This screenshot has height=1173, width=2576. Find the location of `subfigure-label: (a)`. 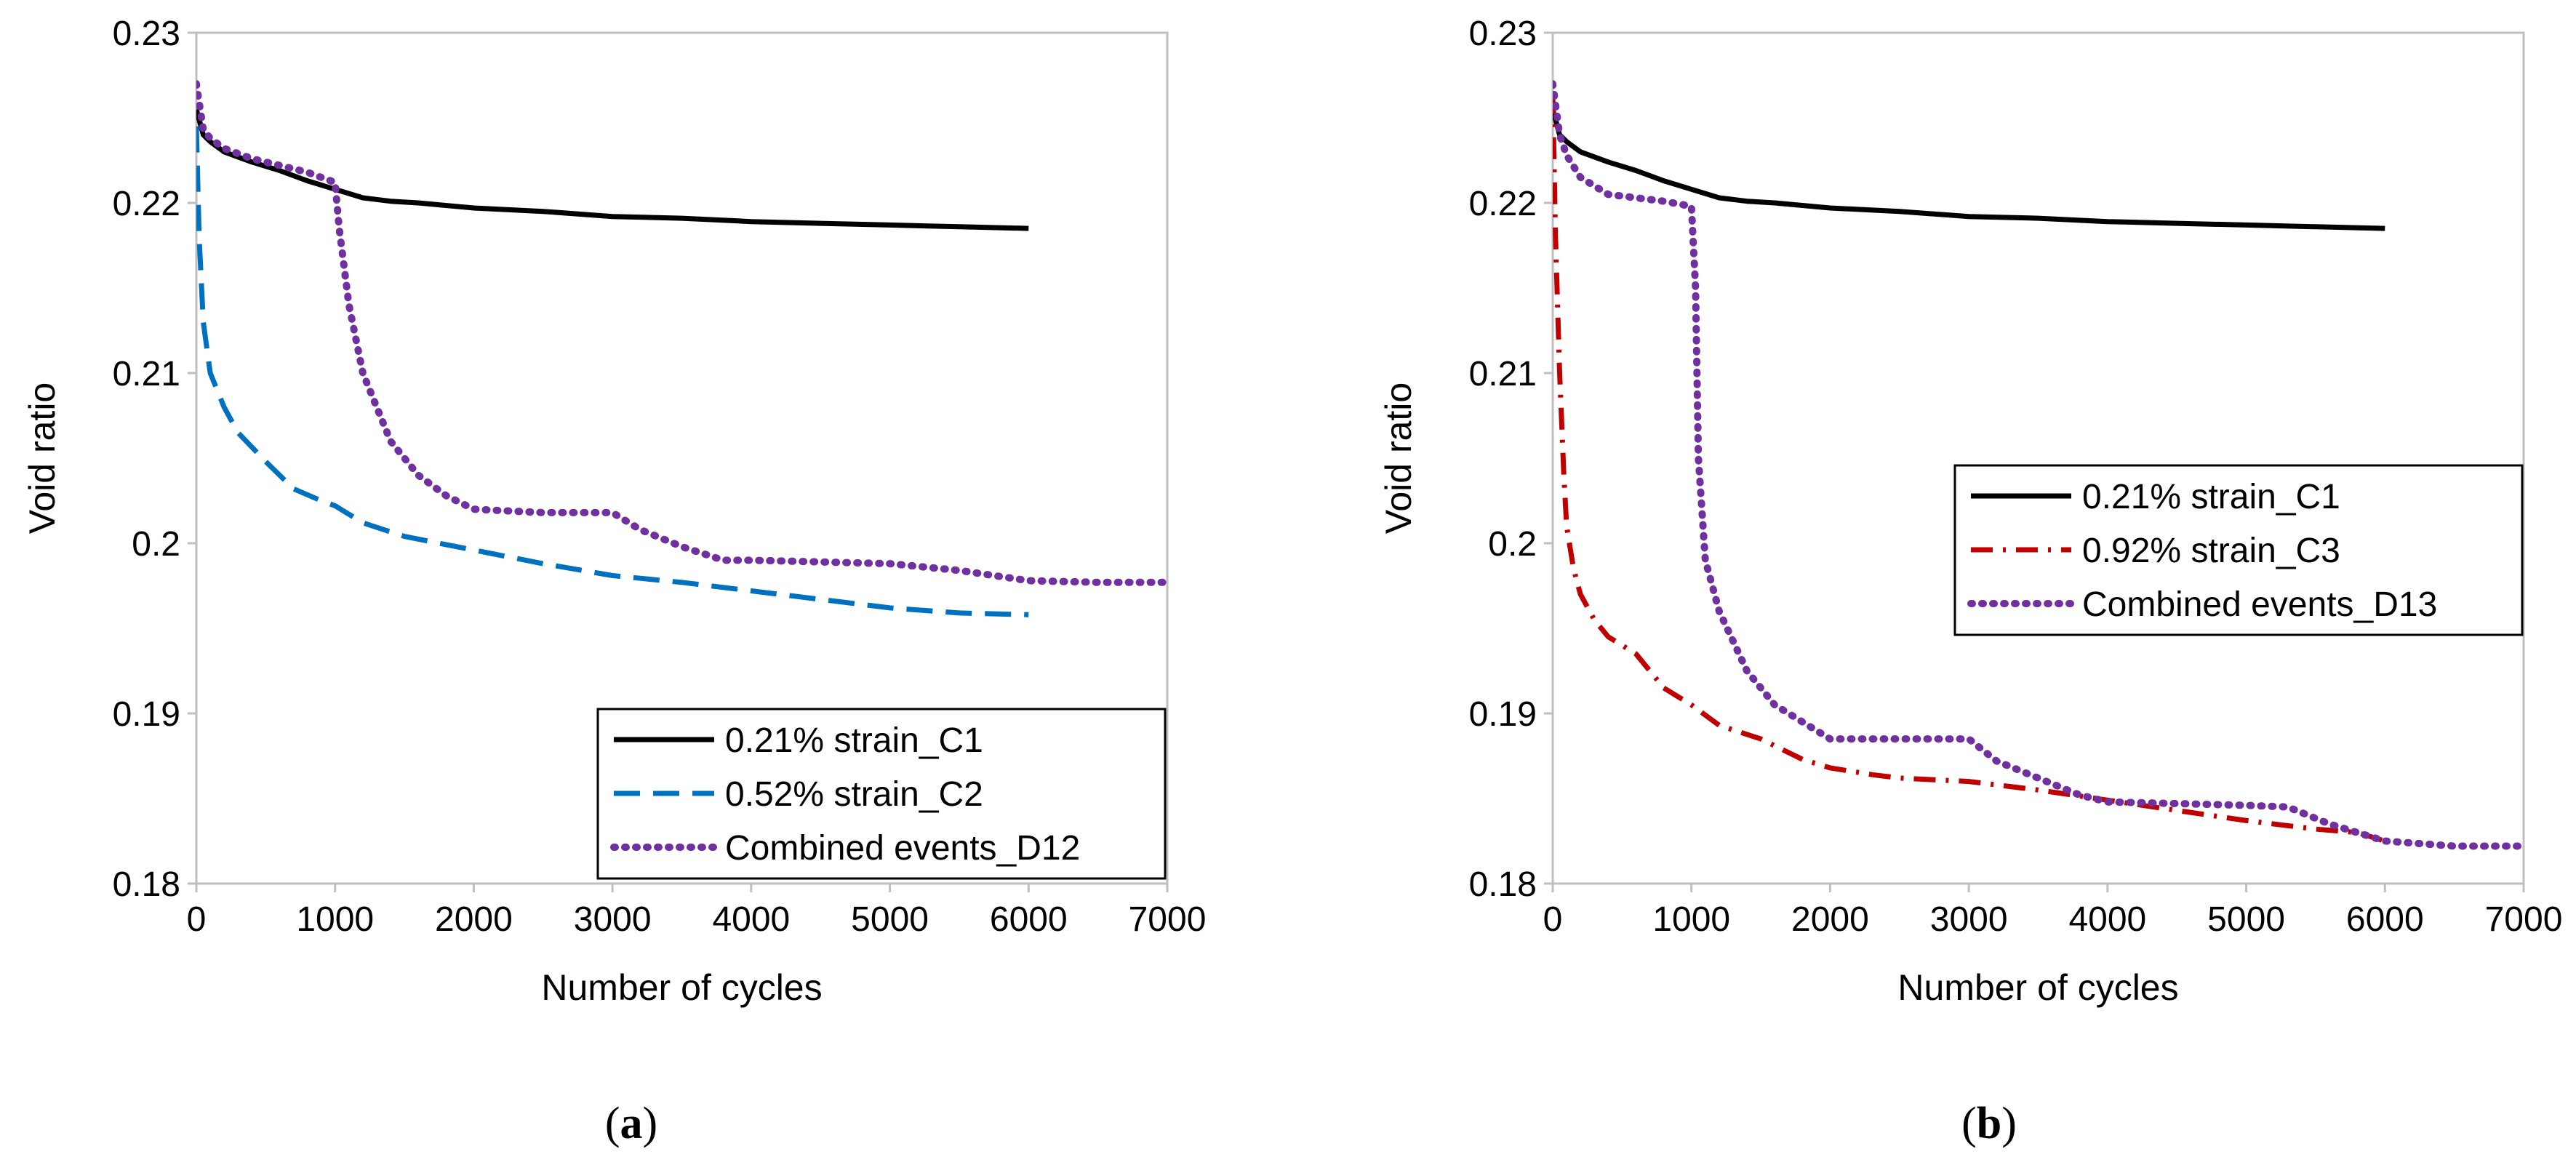

subfigure-label: (a) is located at coordinates (631, 1123).